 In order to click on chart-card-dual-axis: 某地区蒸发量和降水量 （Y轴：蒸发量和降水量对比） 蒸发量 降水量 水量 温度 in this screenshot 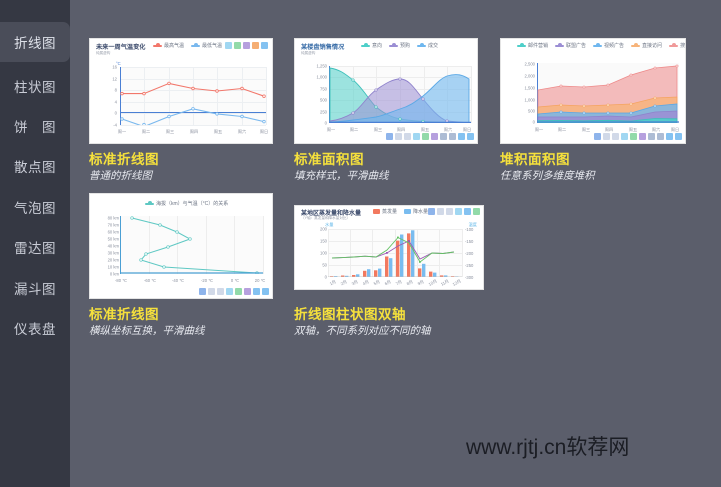, I will do `click(389, 247)`.